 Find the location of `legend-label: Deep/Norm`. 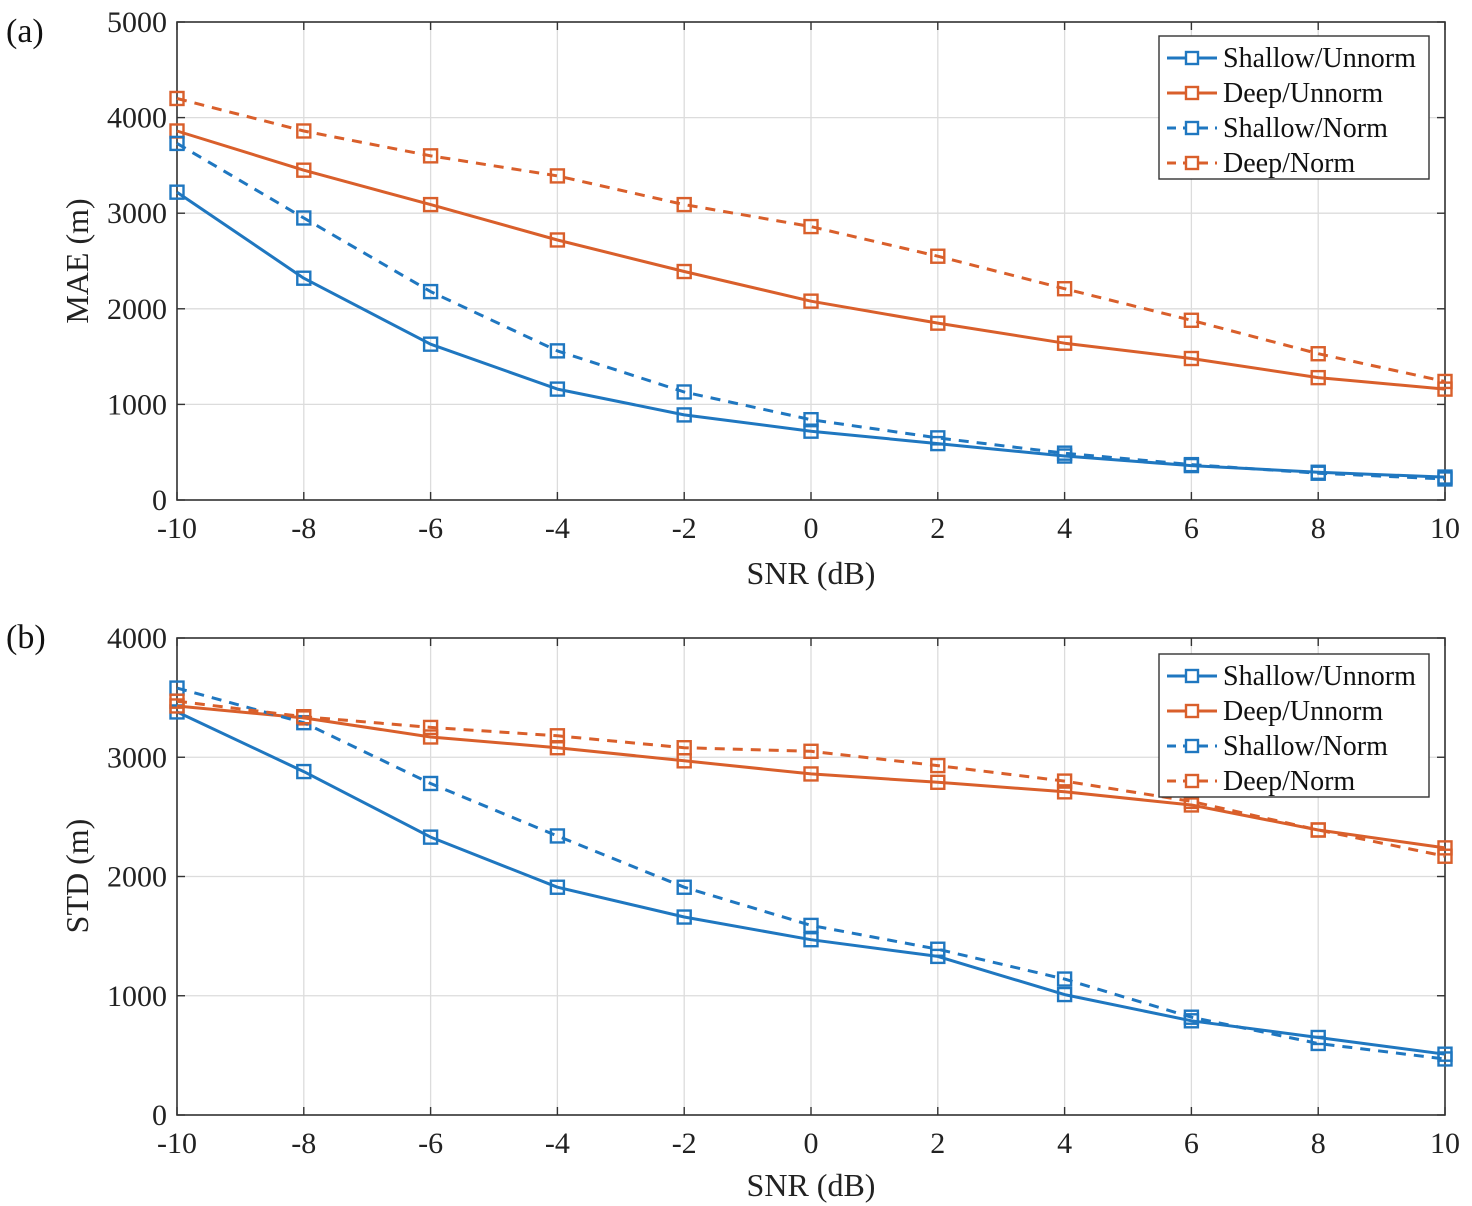

legend-label: Deep/Norm is located at coordinates (1289, 163).